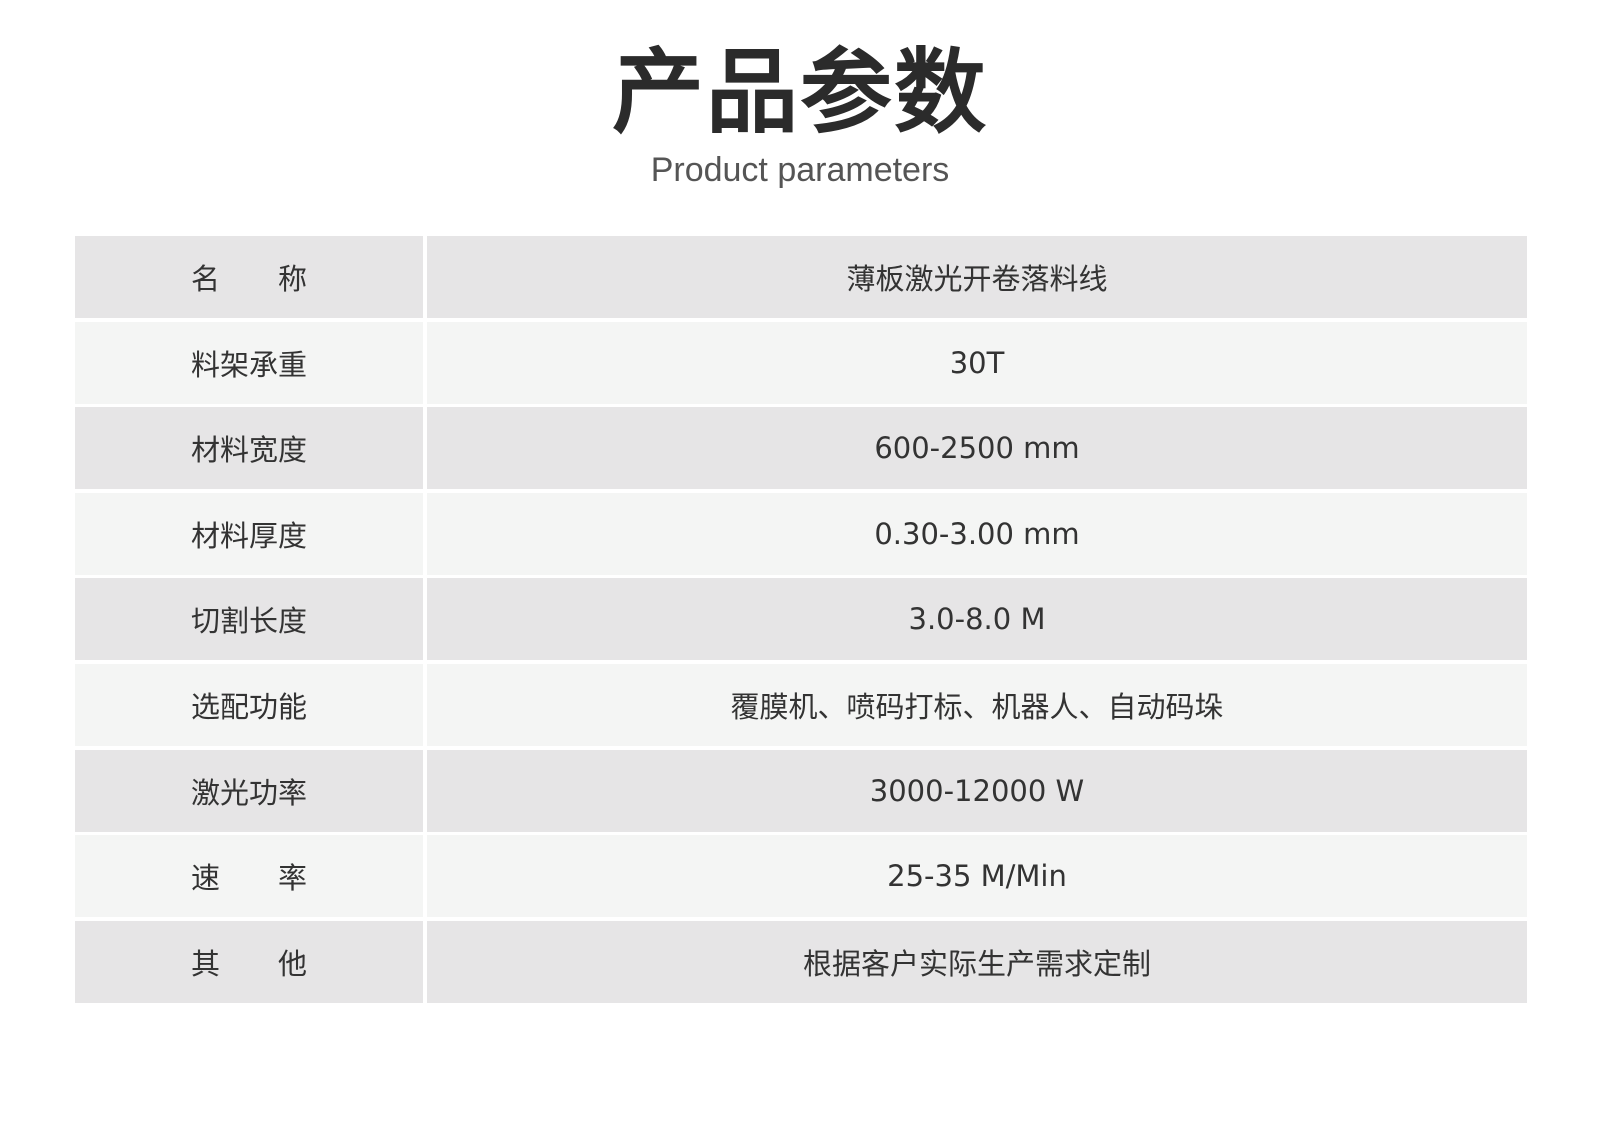 Image resolution: width=1600 pixels, height=1139 pixels. I want to click on table-row: 速 率 25-35 M/Min, so click(801, 876).